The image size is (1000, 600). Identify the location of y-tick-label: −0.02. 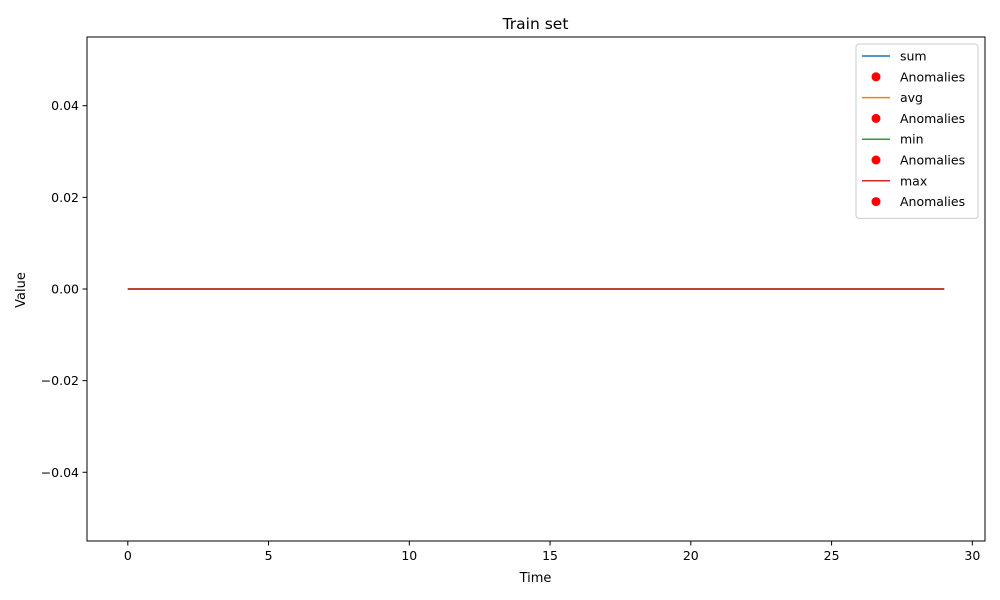
(60, 380).